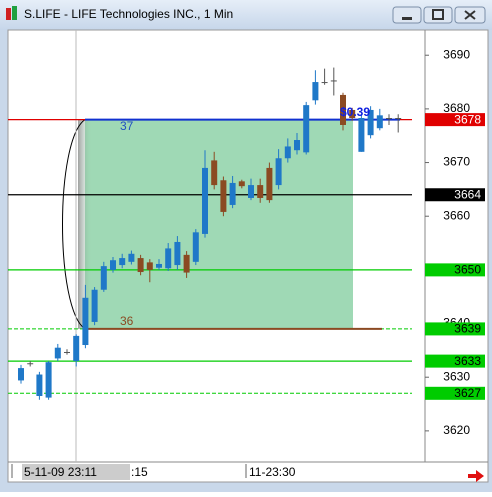 This screenshot has width=492, height=497. I want to click on y-tick-label: 3660, so click(456, 215).